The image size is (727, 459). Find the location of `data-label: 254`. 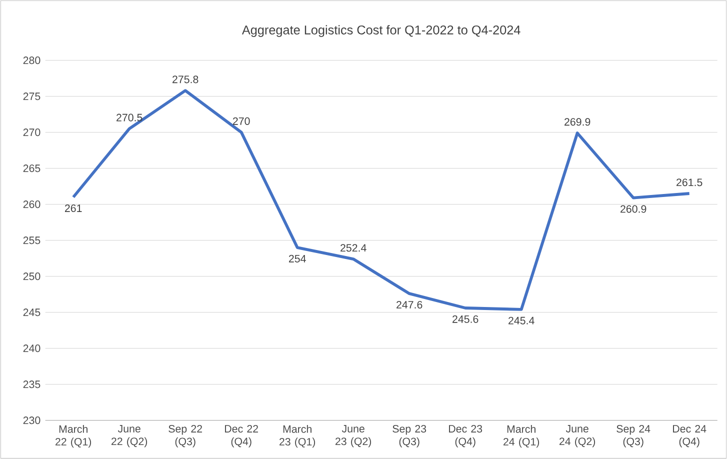

data-label: 254 is located at coordinates (297, 258).